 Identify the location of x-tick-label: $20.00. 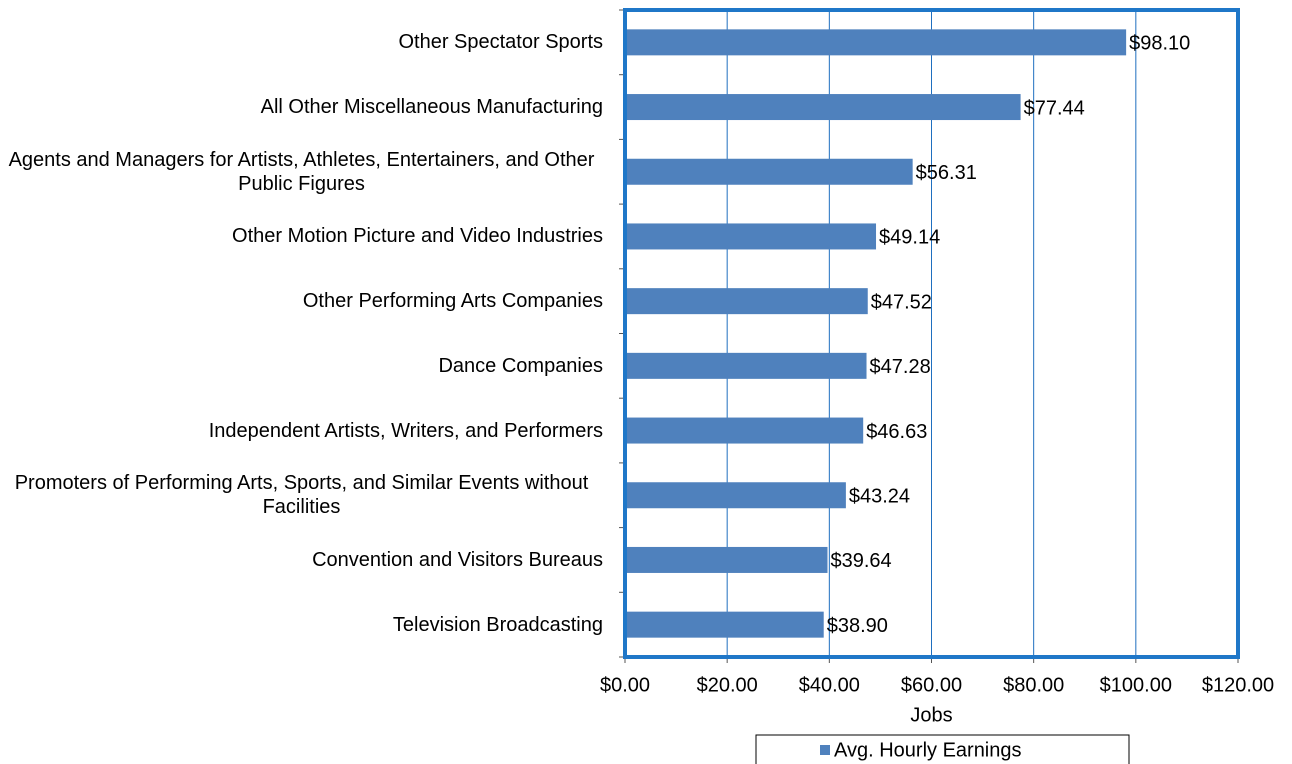
(727, 685).